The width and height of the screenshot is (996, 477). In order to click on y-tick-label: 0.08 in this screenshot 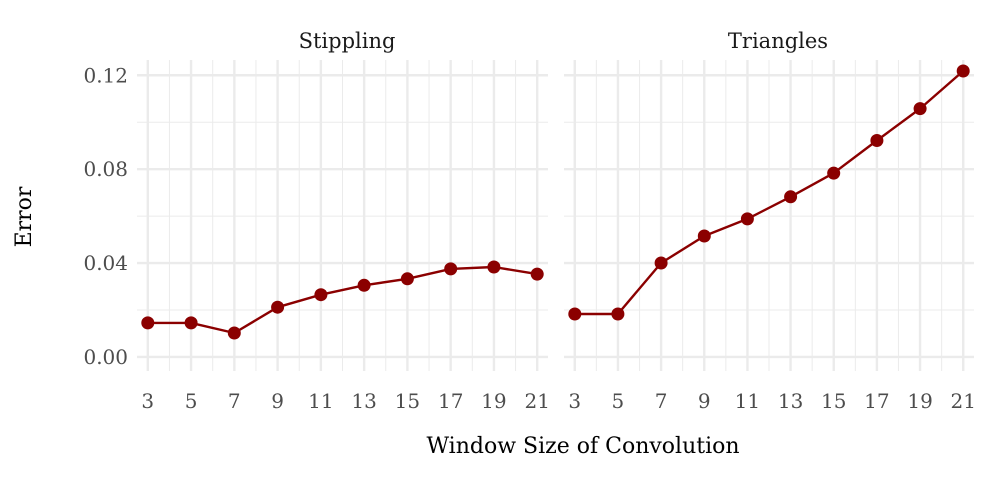, I will do `click(105, 169)`.